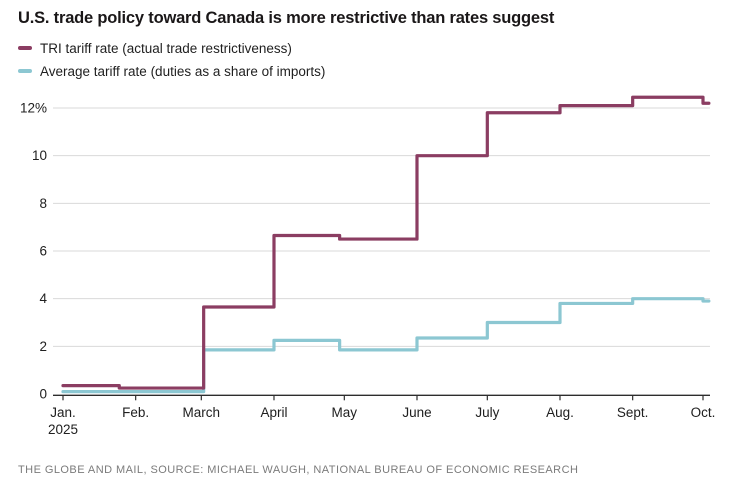 Image resolution: width=732 pixels, height=488 pixels. Describe the element at coordinates (273, 412) in the screenshot. I see `x-tick-label: April` at that location.